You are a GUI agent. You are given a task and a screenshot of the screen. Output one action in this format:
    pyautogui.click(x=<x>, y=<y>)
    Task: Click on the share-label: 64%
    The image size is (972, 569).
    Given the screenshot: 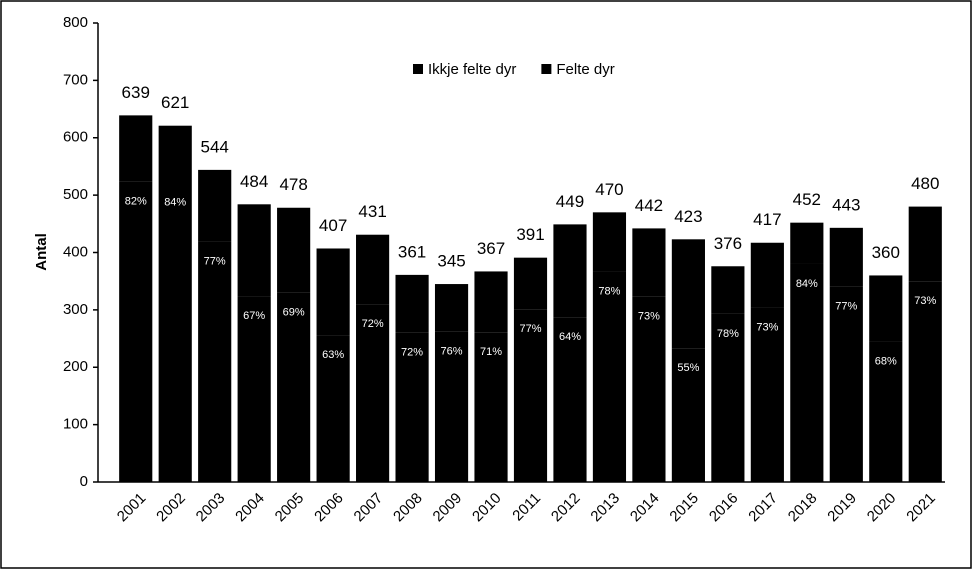 What is the action you would take?
    pyautogui.click(x=570, y=337)
    